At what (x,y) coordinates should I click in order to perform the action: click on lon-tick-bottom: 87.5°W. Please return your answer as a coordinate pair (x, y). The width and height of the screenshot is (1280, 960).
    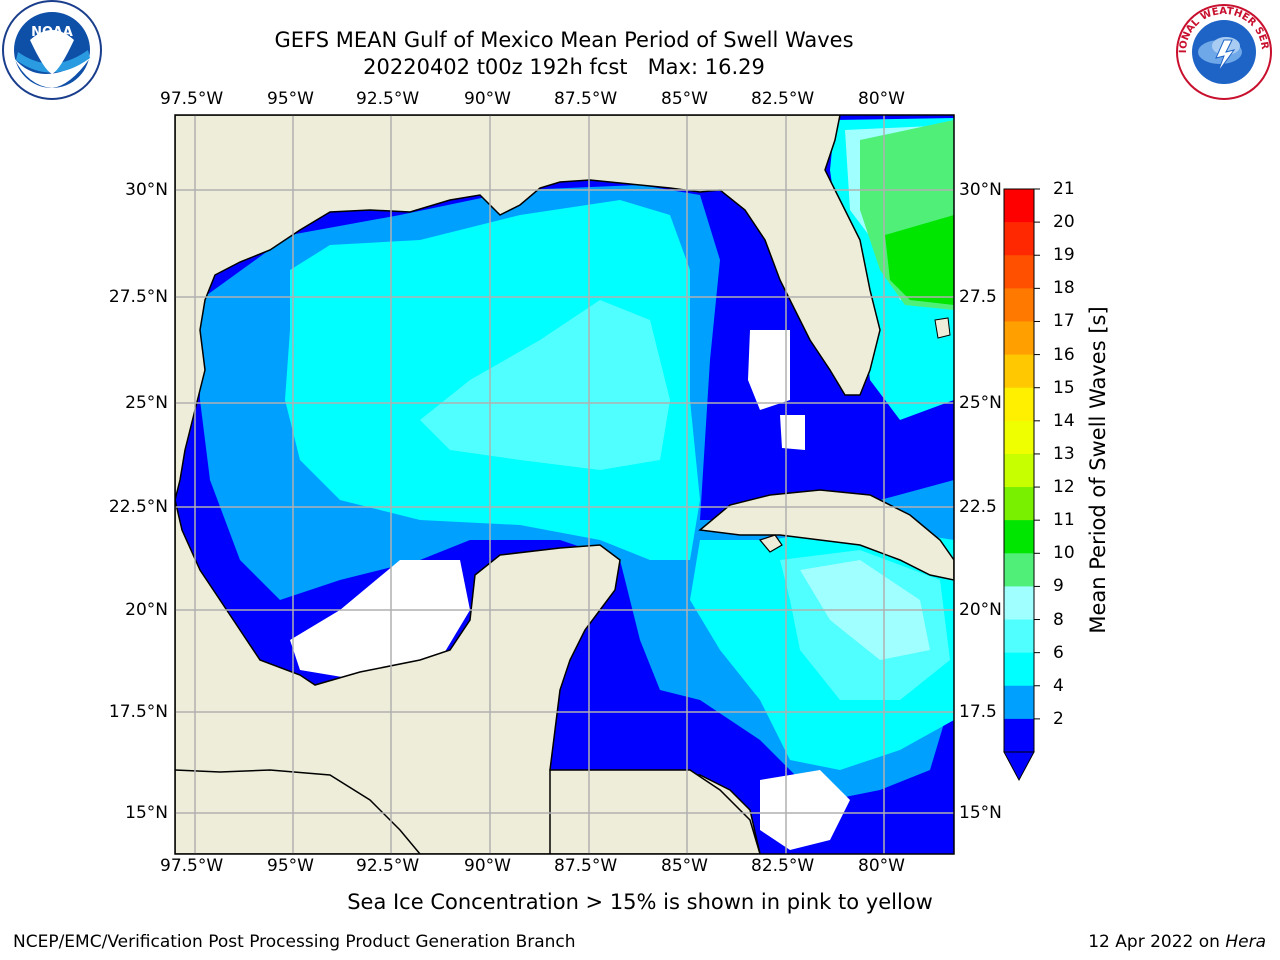
    Looking at the image, I should click on (586, 866).